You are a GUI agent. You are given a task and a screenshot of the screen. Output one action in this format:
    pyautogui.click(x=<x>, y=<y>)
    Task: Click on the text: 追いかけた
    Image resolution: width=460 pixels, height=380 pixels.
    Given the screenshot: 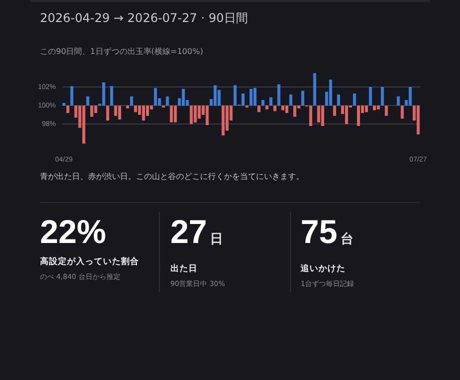 What is the action you would take?
    pyautogui.click(x=323, y=269)
    